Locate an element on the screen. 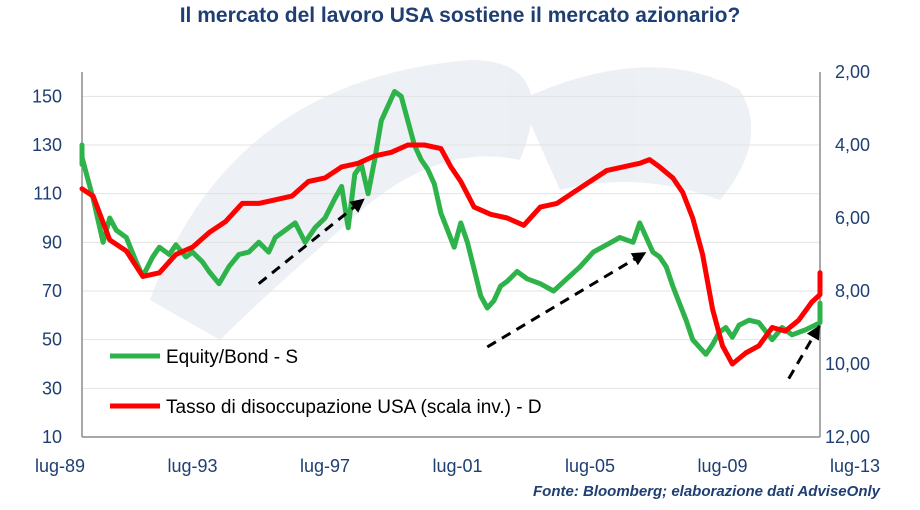 The width and height of the screenshot is (920, 510). left-tick-label-7: 150 is located at coordinates (47, 96).